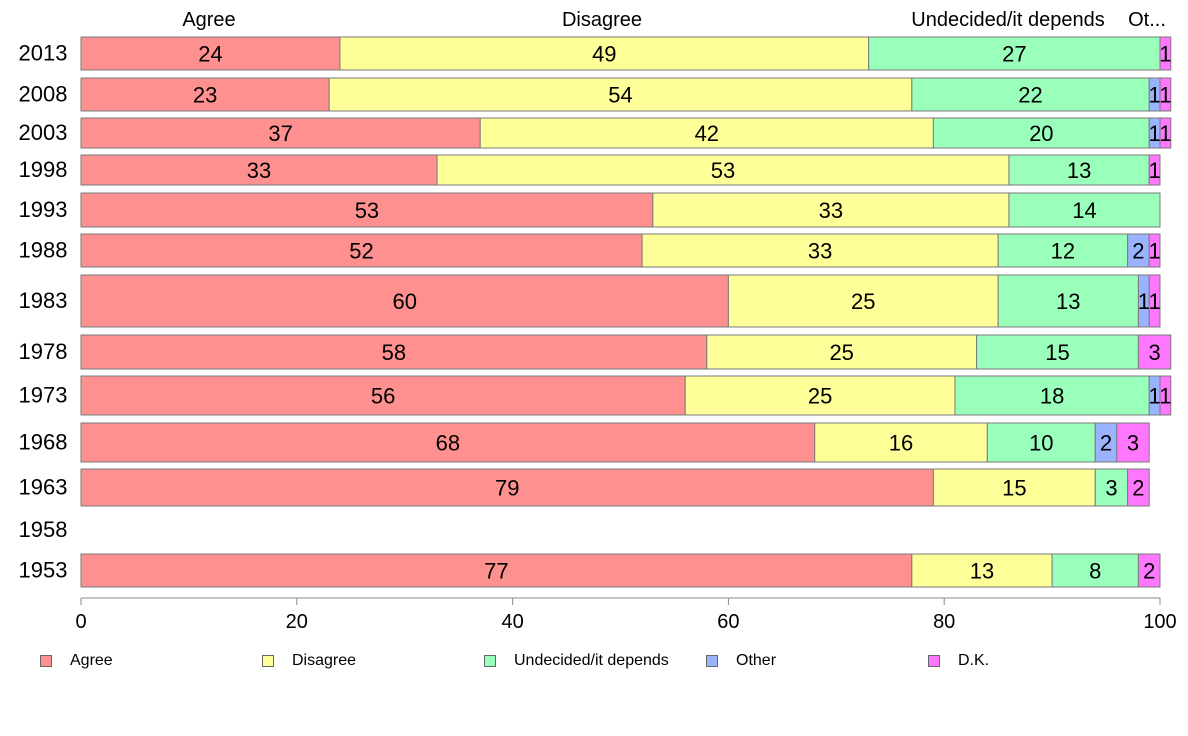 The width and height of the screenshot is (1188, 736). I want to click on data-label-1968-1: 16, so click(901, 443).